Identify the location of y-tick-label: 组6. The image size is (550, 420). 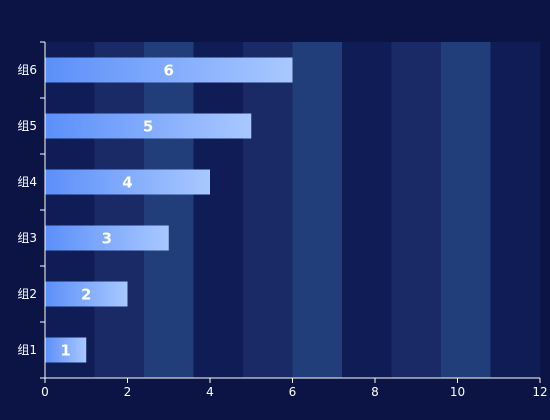
(27, 70).